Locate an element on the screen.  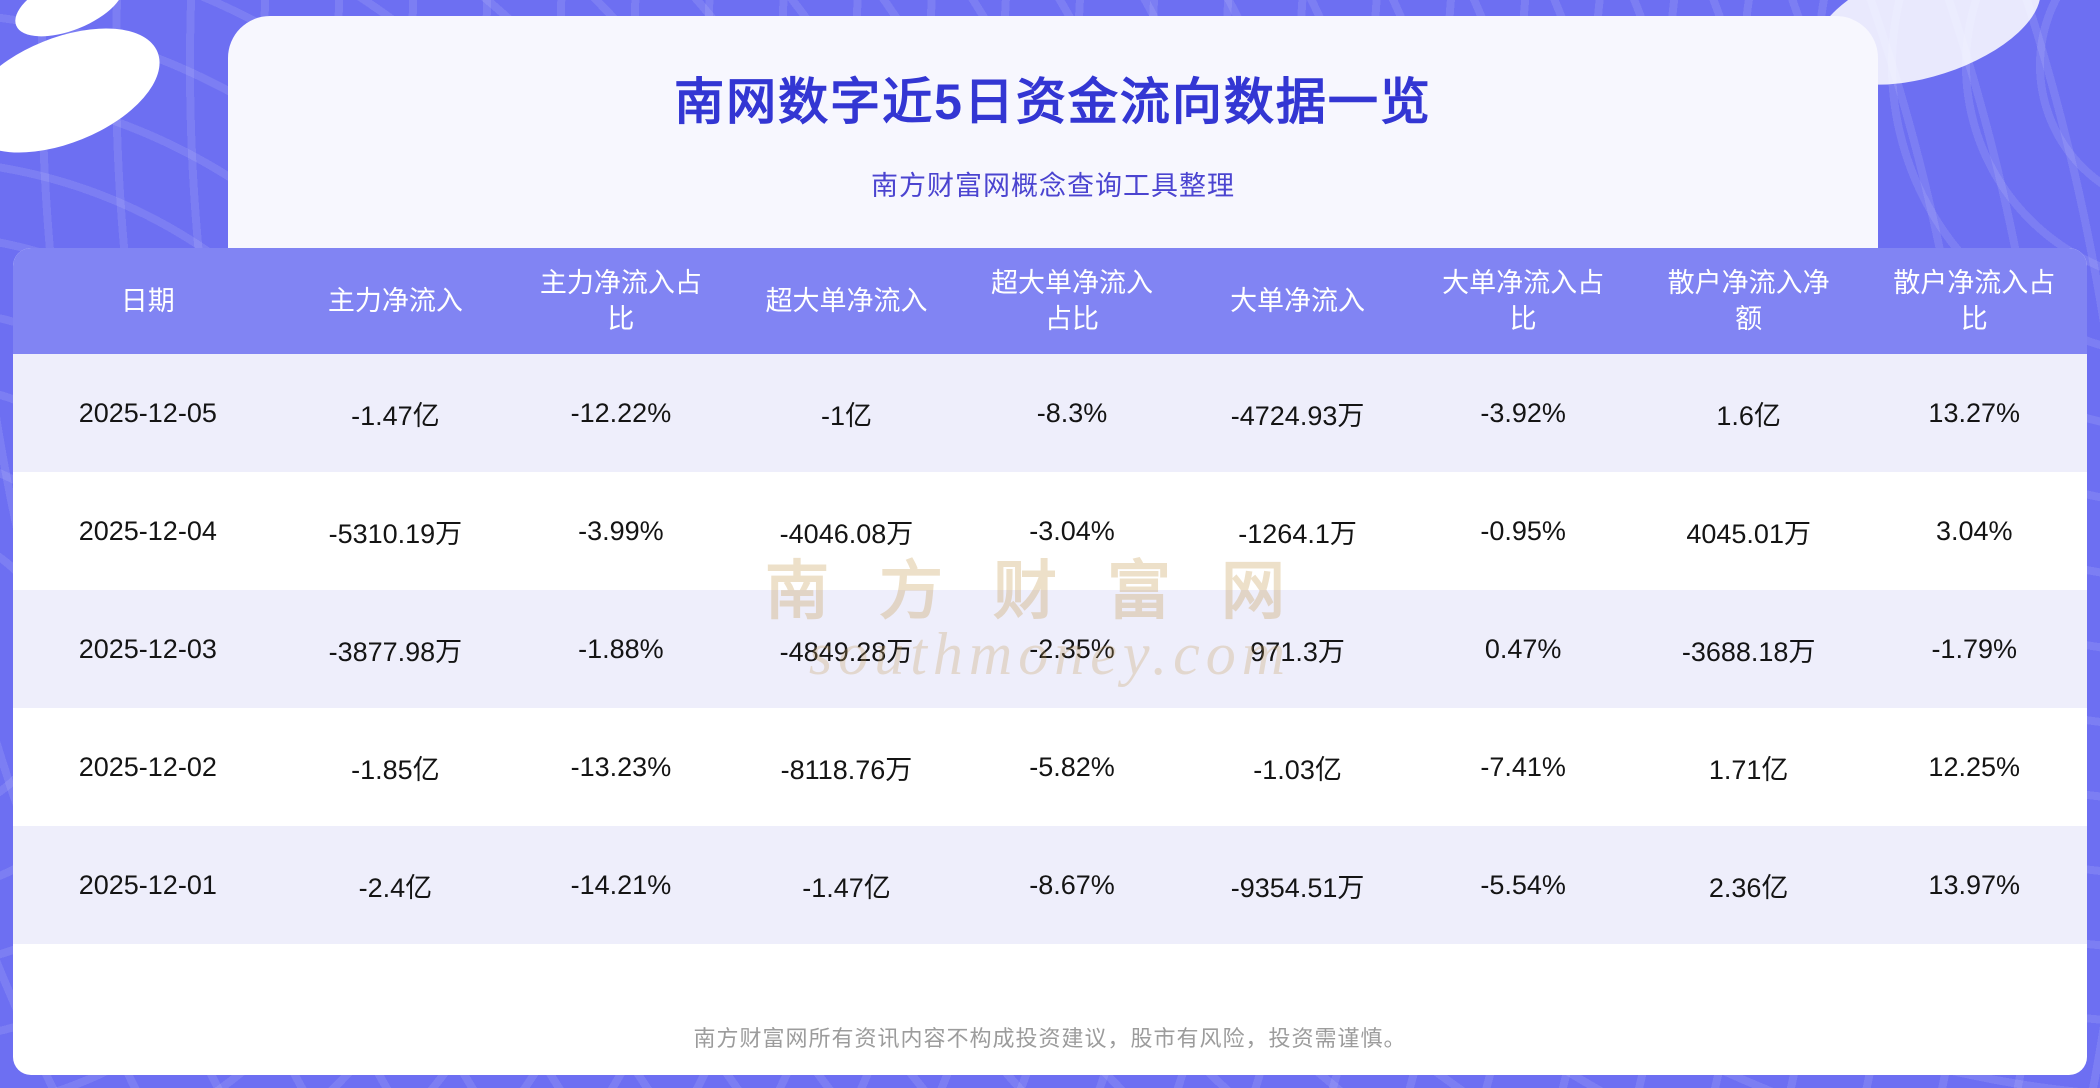
value-cell: -5310.19万 is located at coordinates (395, 533).